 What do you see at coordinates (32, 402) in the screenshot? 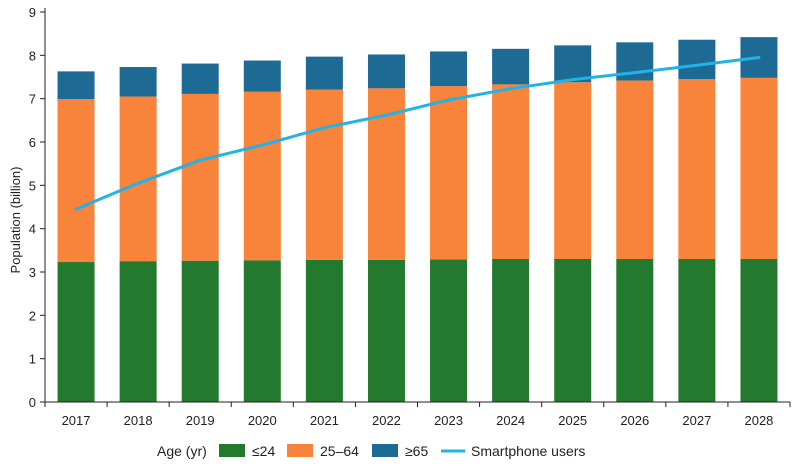
I see `y-tick-label: 0` at bounding box center [32, 402].